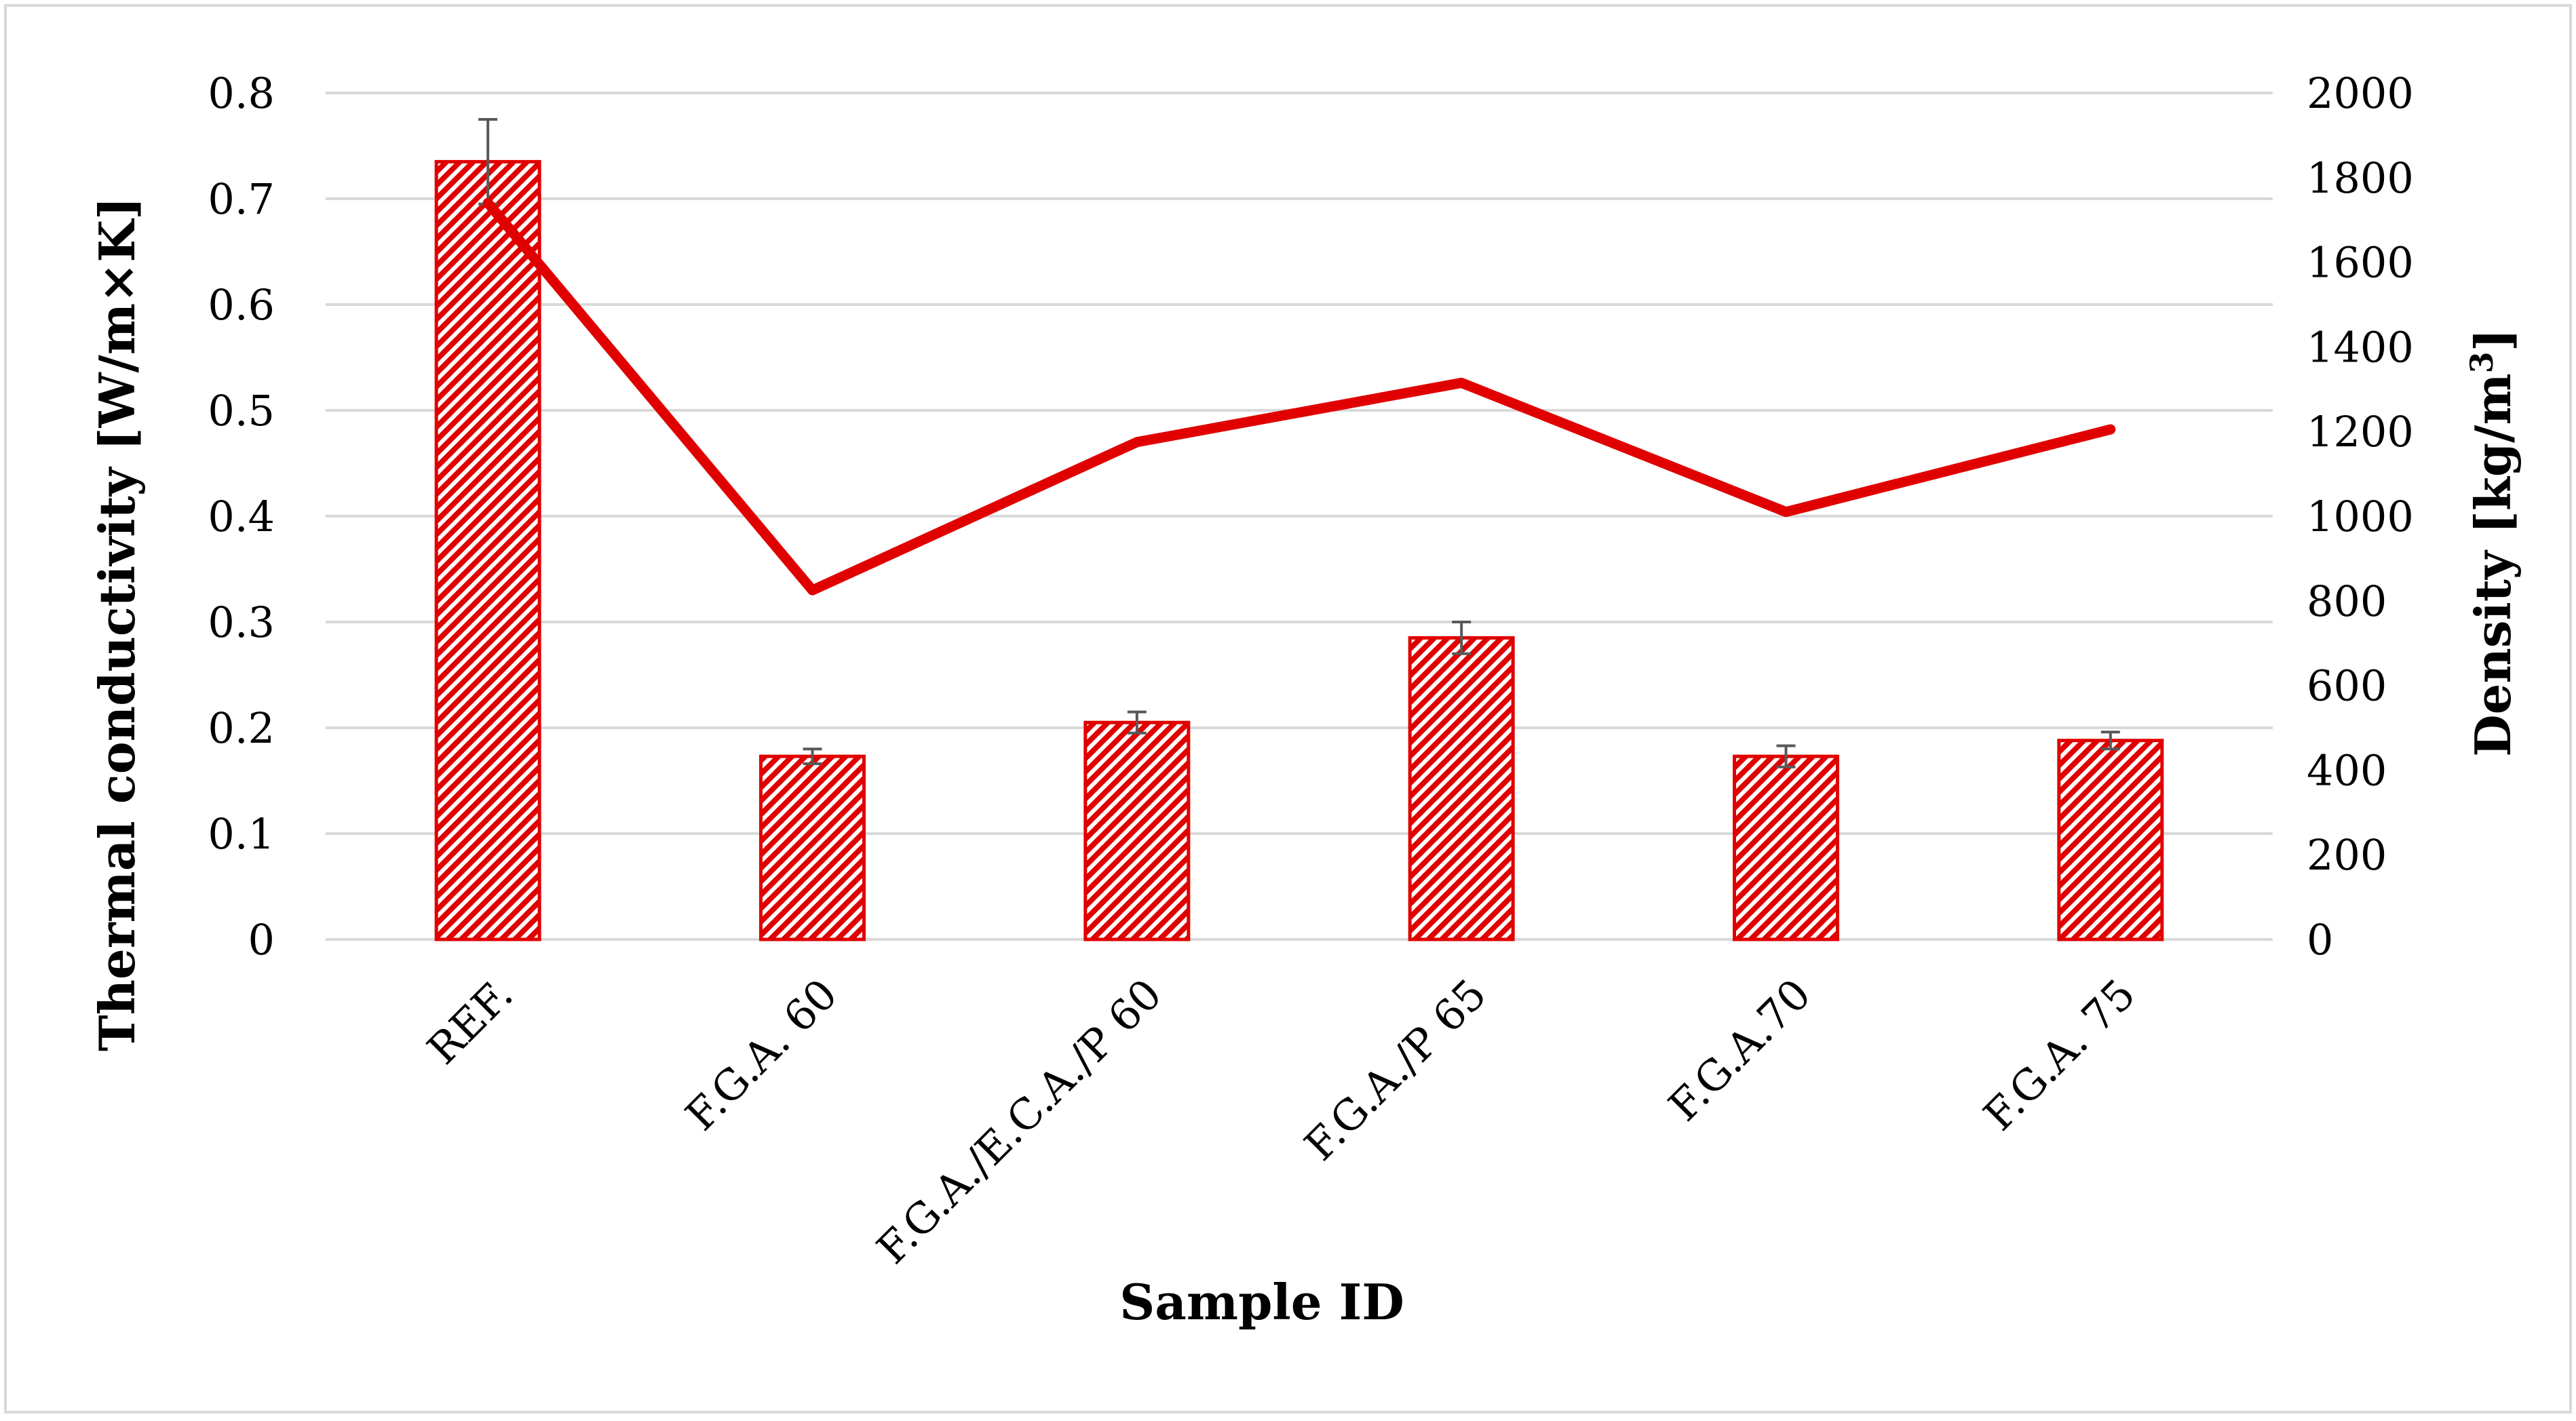 Image resolution: width=2576 pixels, height=1421 pixels. I want to click on y2-tick-label: 1400, so click(2360, 347).